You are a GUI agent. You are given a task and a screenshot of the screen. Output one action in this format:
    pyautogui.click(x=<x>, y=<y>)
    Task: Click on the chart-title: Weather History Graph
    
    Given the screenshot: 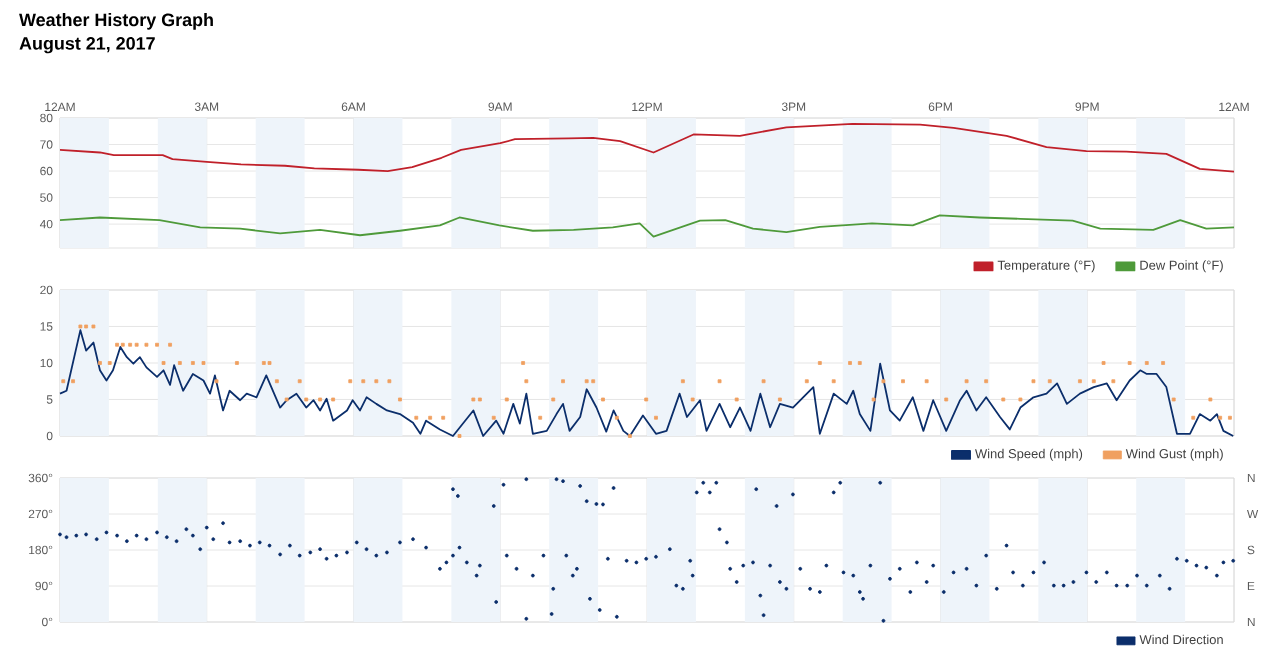 What is the action you would take?
    pyautogui.click(x=116, y=21)
    